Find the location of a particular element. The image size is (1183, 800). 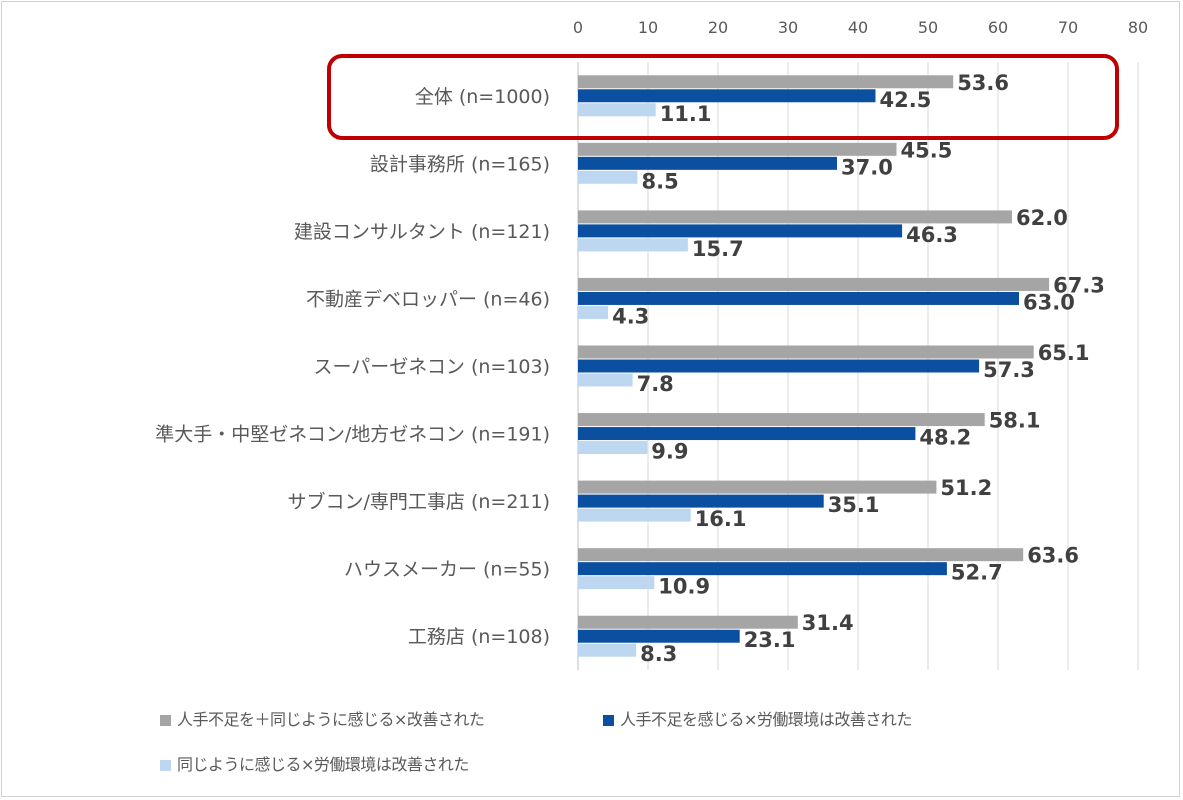

x-tick-label: 30 is located at coordinates (788, 27).